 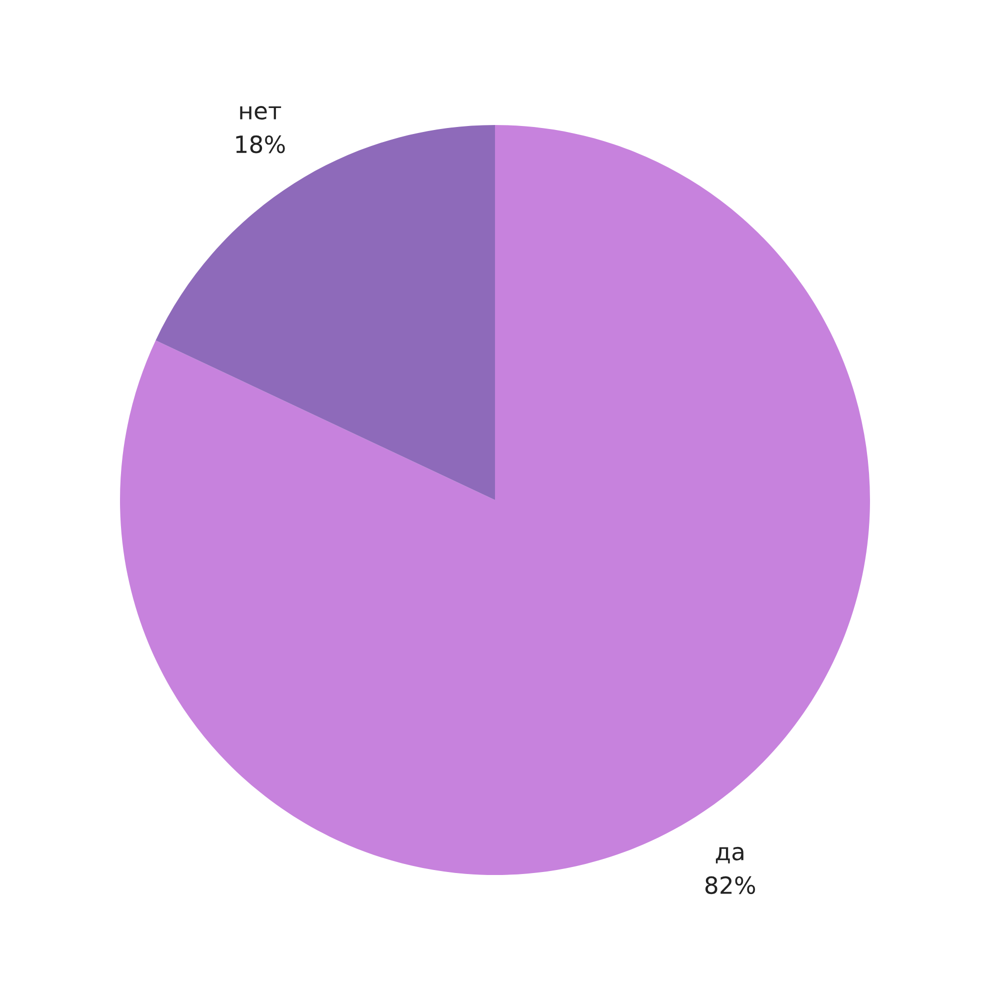 I want to click on data-label: 18%, so click(x=260, y=144).